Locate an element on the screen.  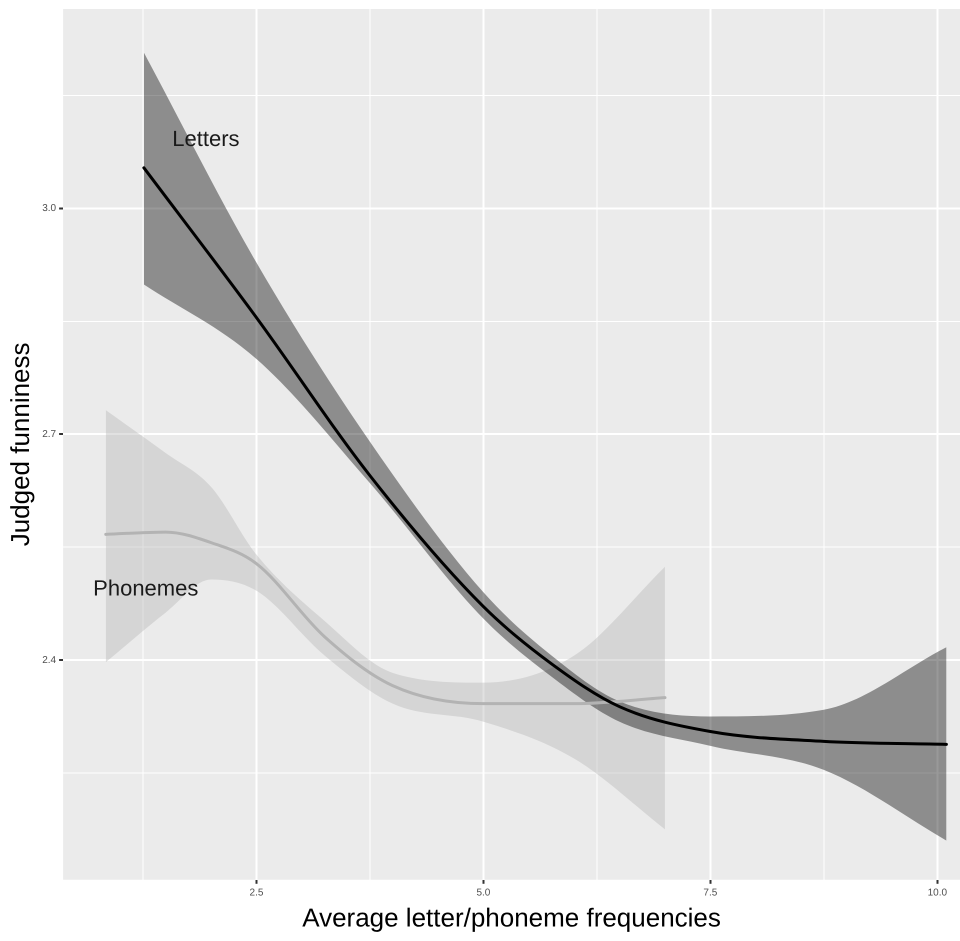
x-tick-label: 7.5 is located at coordinates (710, 893).